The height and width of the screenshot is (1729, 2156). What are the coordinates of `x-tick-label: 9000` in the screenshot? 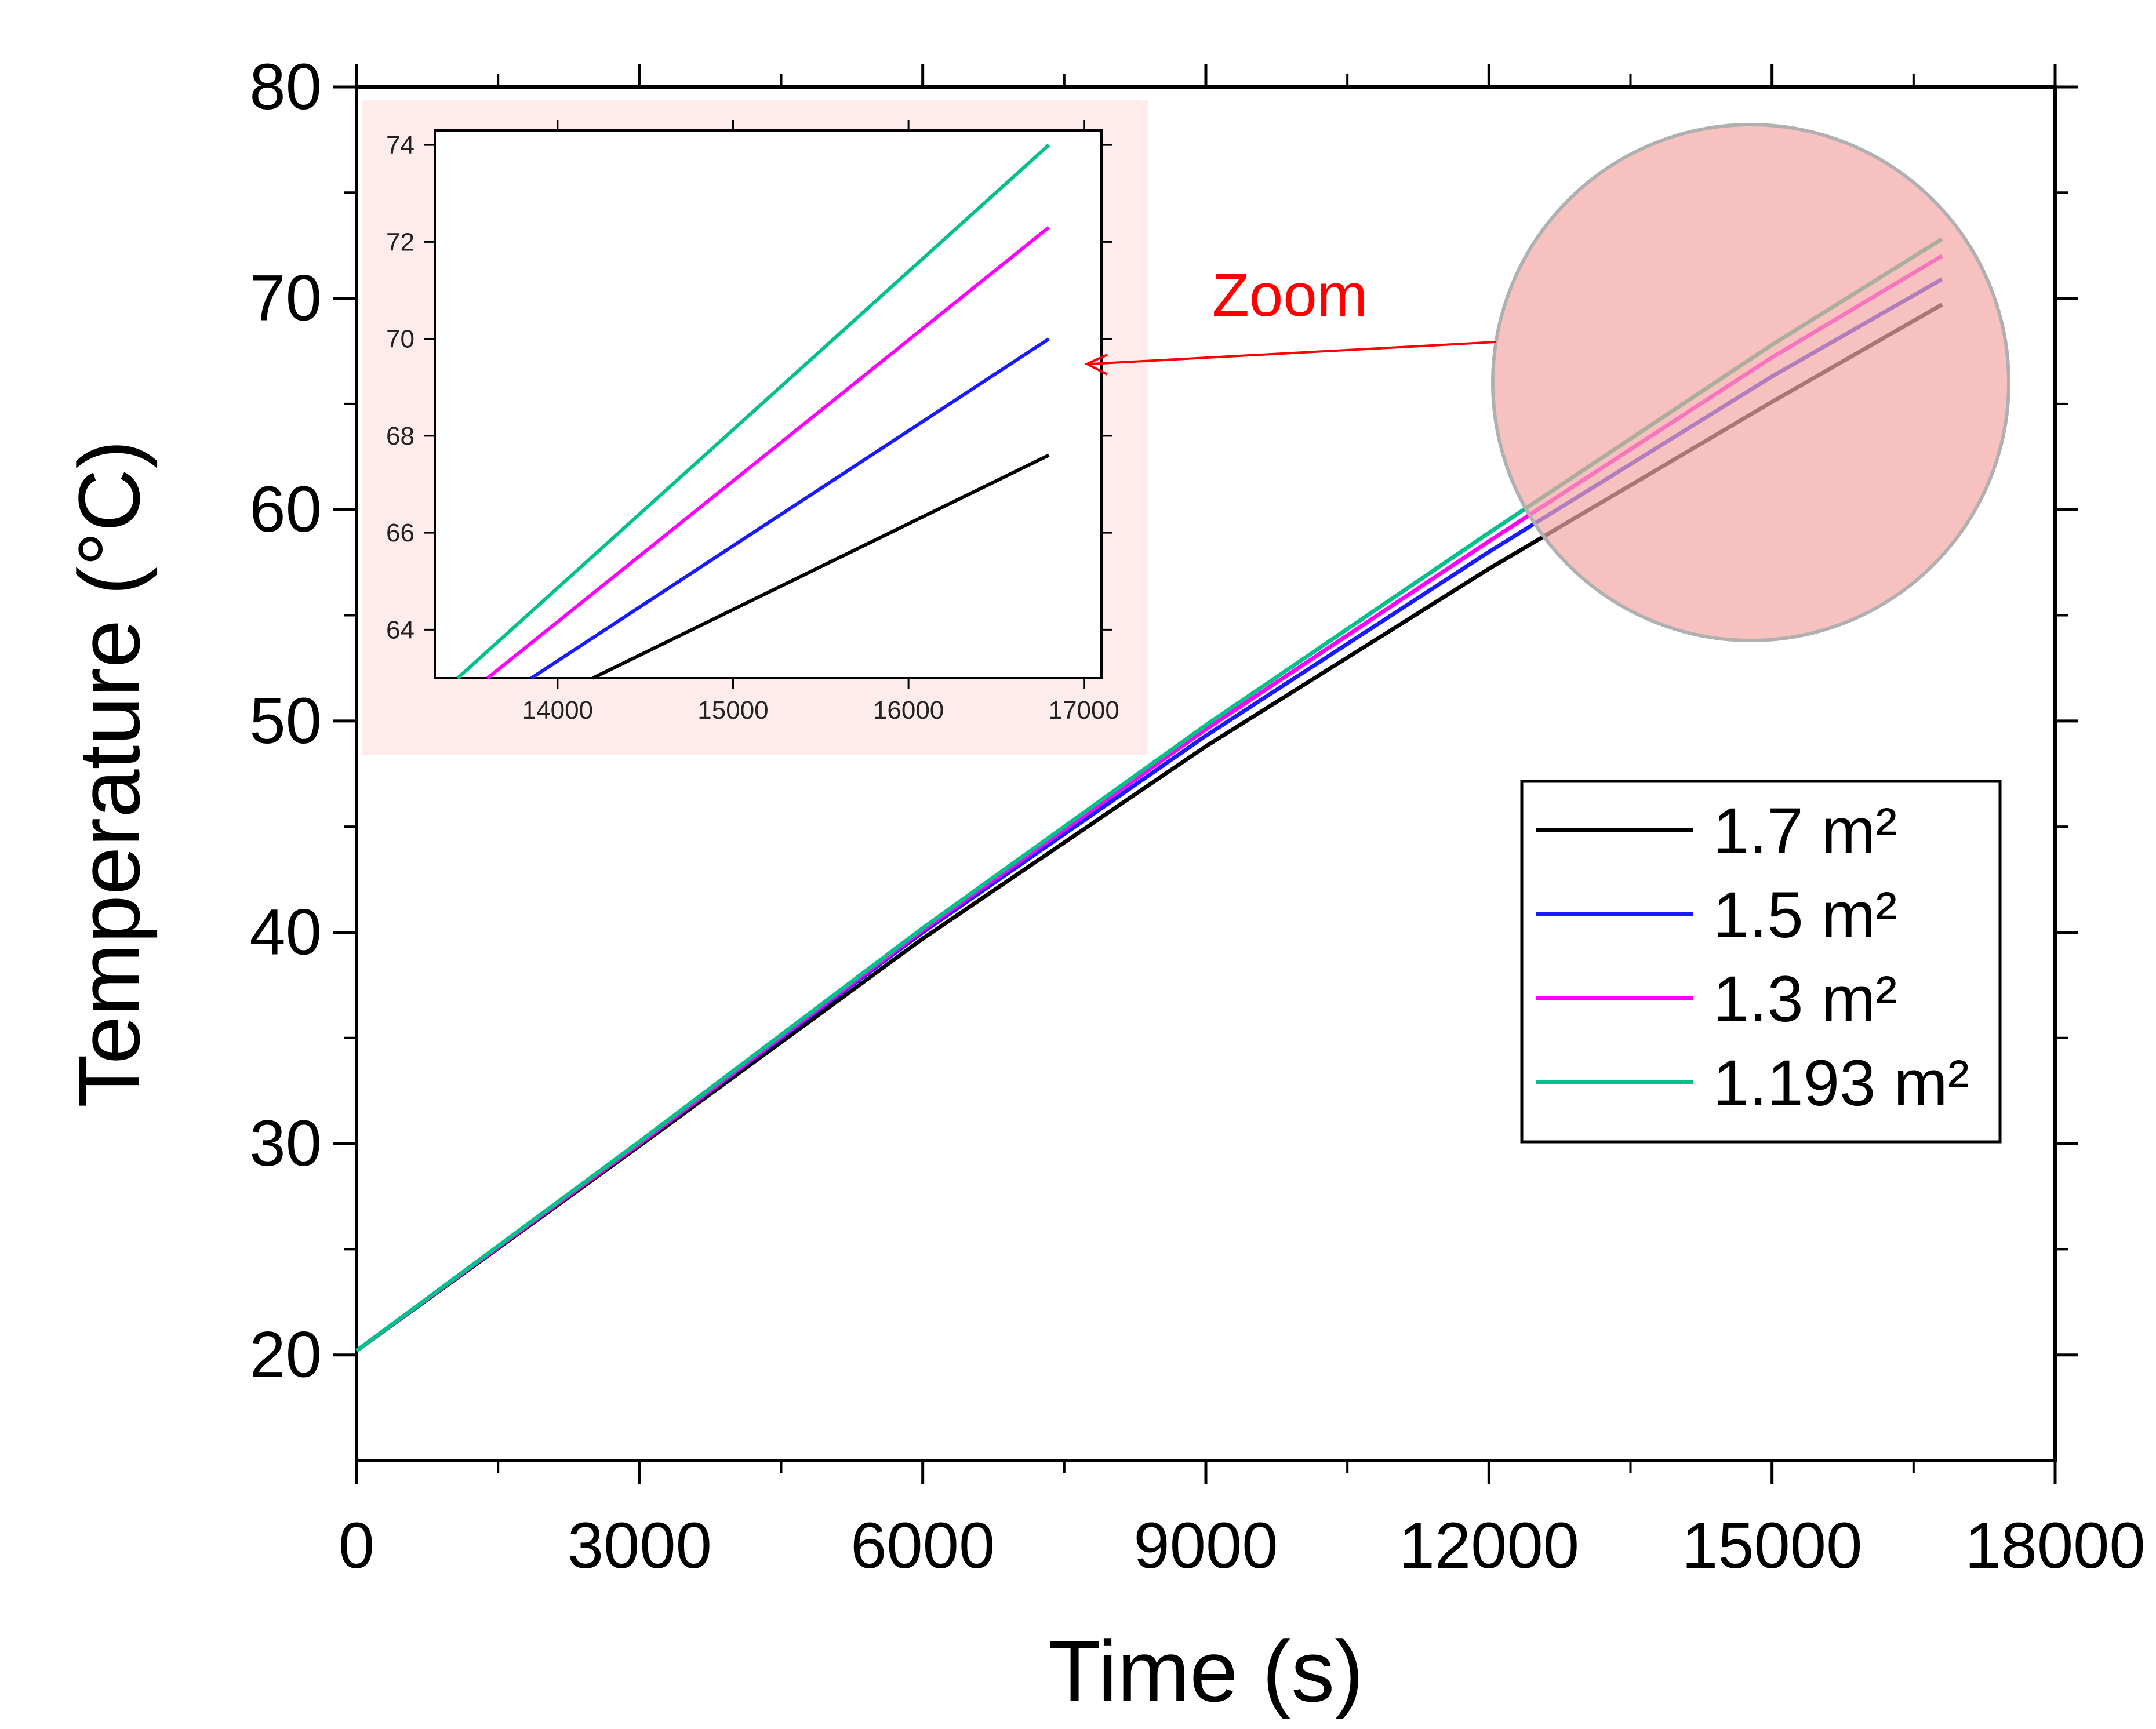 It's located at (1206, 1545).